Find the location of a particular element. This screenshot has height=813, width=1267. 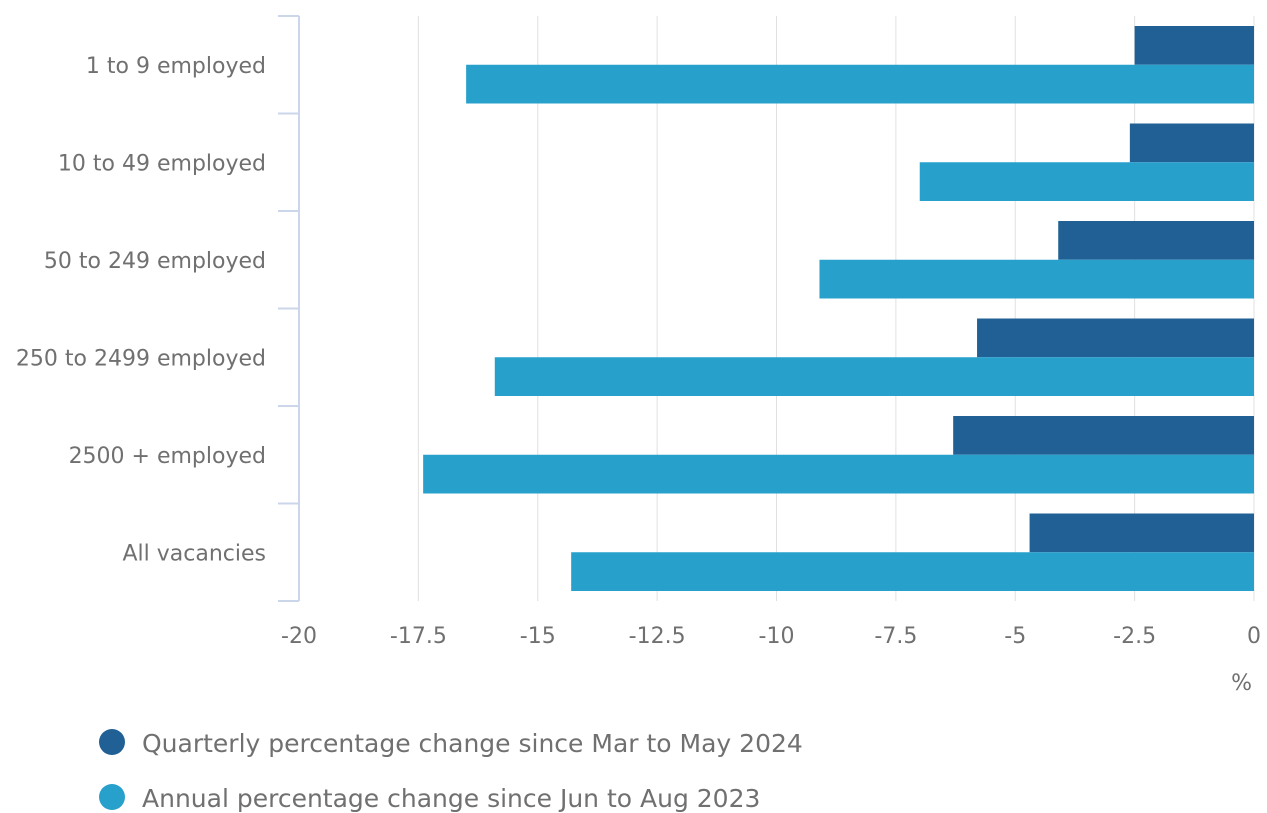

x-tick-label: -7.5 is located at coordinates (895, 636).